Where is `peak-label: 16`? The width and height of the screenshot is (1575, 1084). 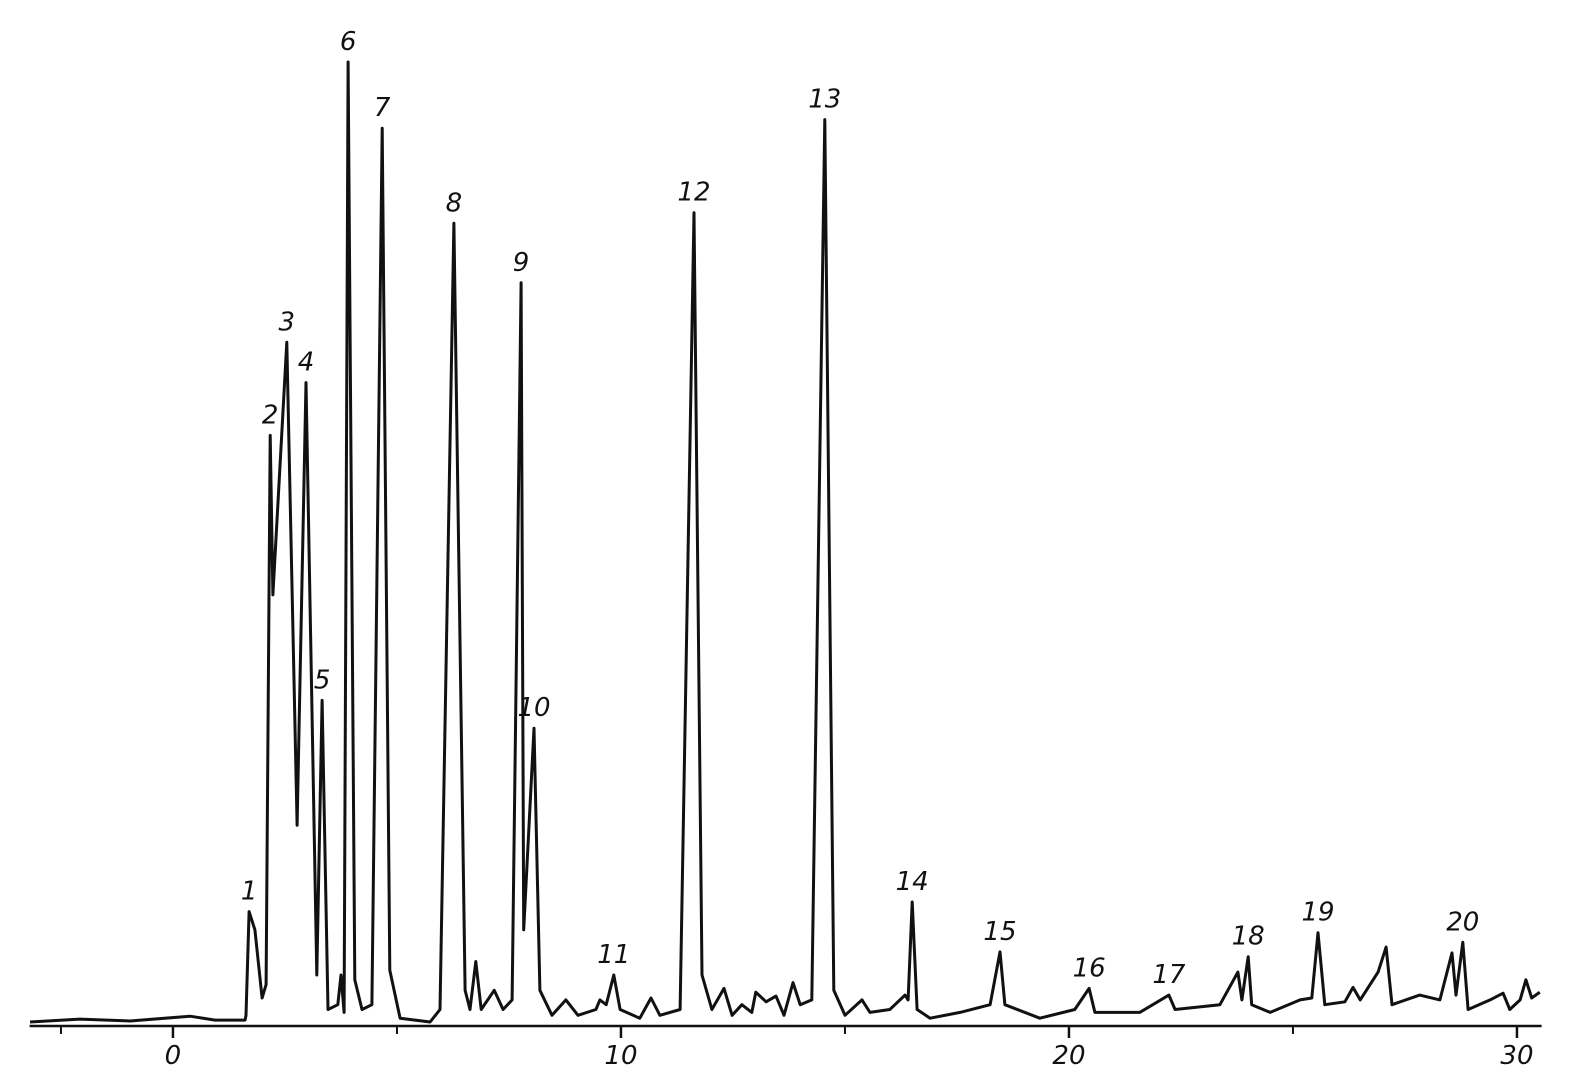 peak-label: 16 is located at coordinates (1089, 968).